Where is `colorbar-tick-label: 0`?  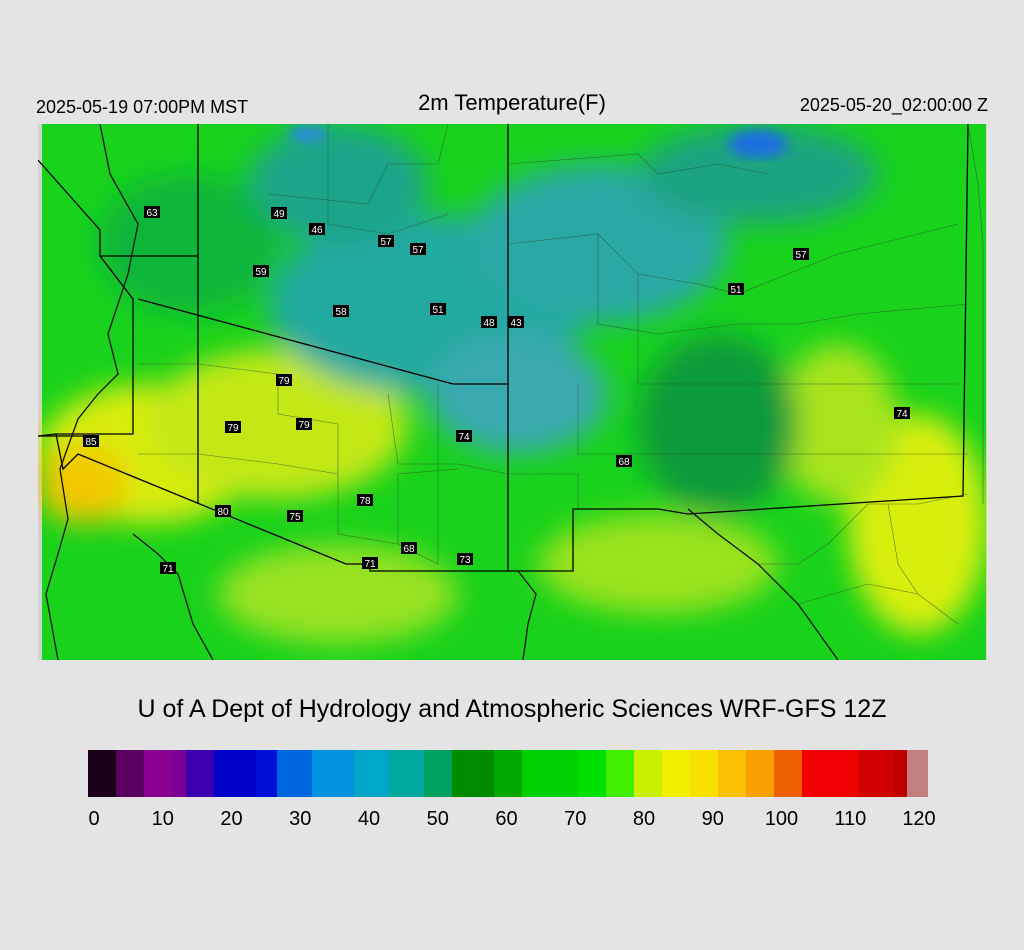
colorbar-tick-label: 0 is located at coordinates (94, 819).